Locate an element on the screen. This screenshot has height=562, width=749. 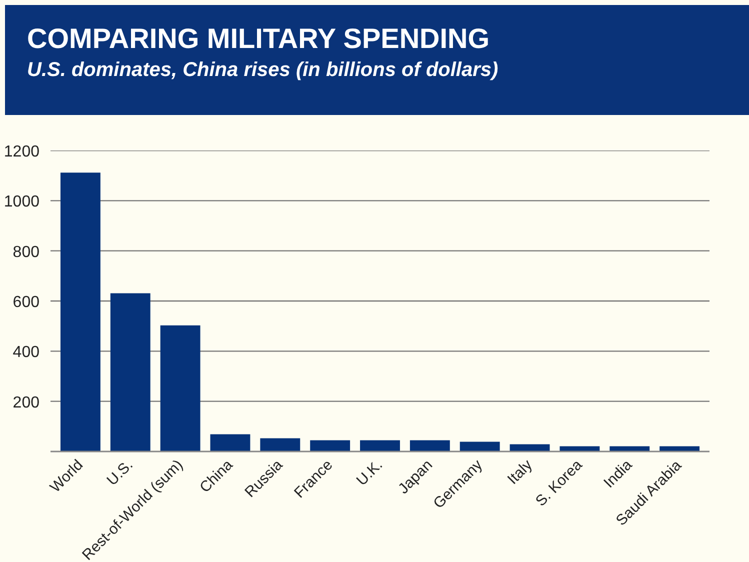
y-tick-label: 1200 is located at coordinates (22, 152).